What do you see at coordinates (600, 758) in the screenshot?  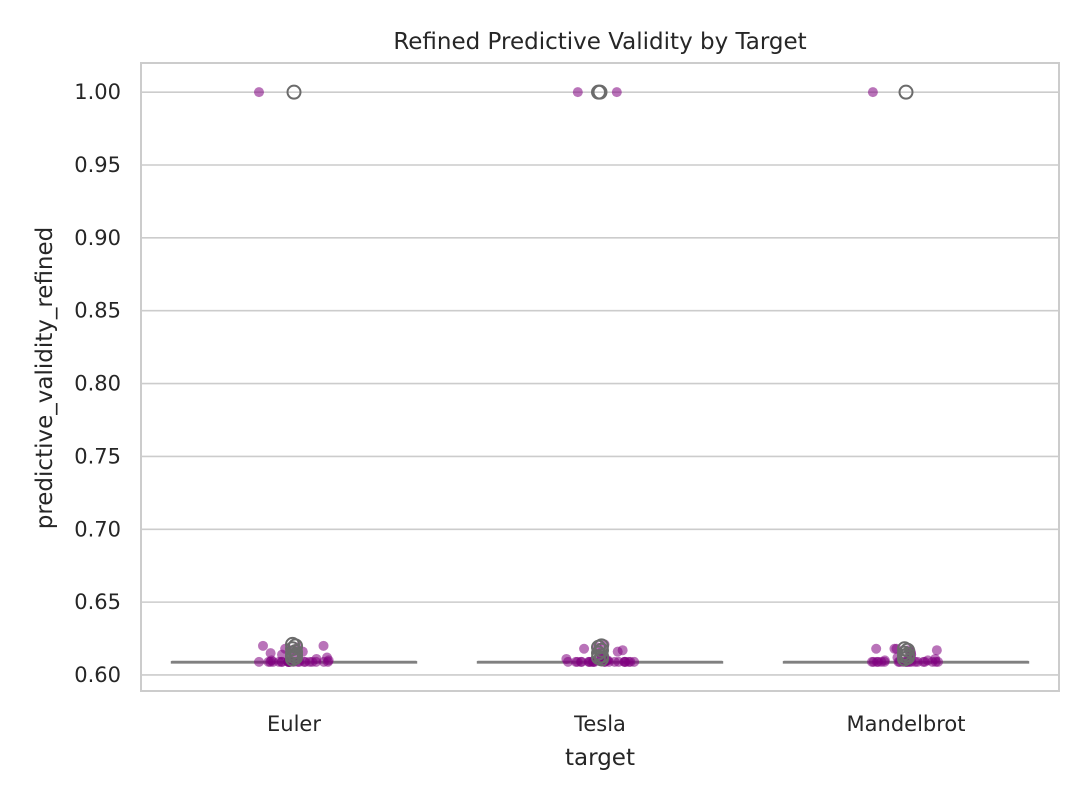 I see `x-axis-label: target` at bounding box center [600, 758].